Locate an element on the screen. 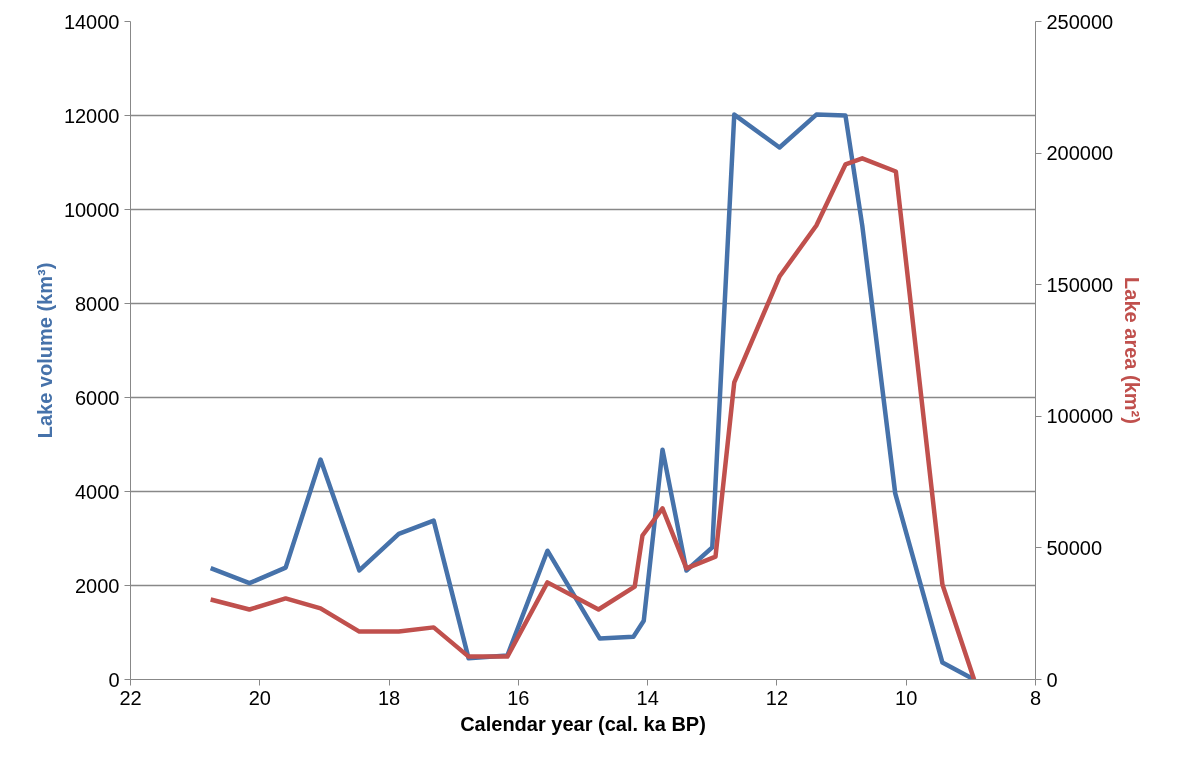 The image size is (1195, 765). y-tick-label: 0 is located at coordinates (114, 679).